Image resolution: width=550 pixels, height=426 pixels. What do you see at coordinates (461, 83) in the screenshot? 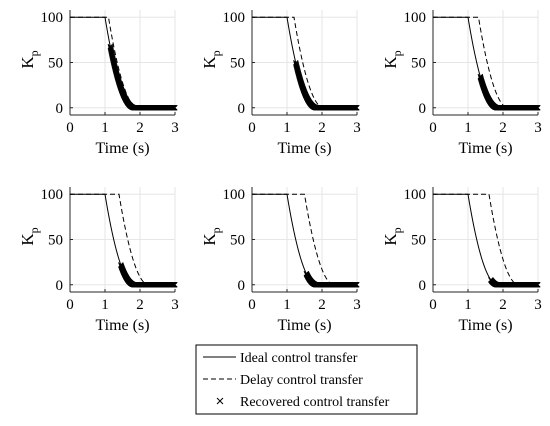
I see `chart-panel-3: 0 1 2 3 0 50 100 Time (s) Kp` at bounding box center [461, 83].